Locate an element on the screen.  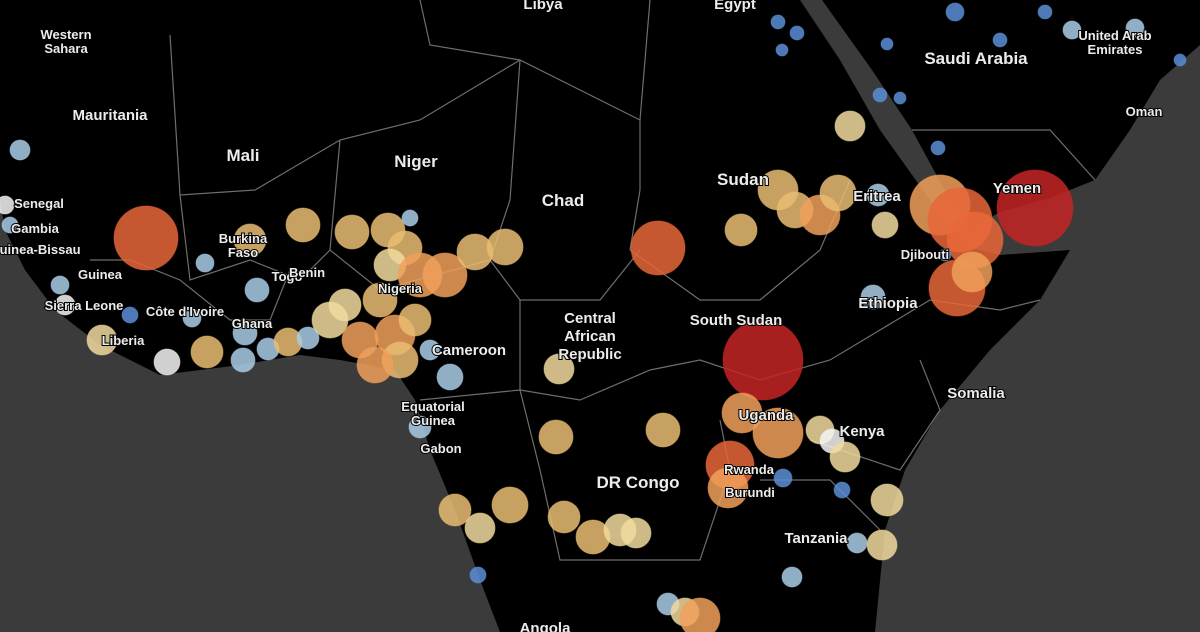
label-line: United Arab is located at coordinates (1114, 35).